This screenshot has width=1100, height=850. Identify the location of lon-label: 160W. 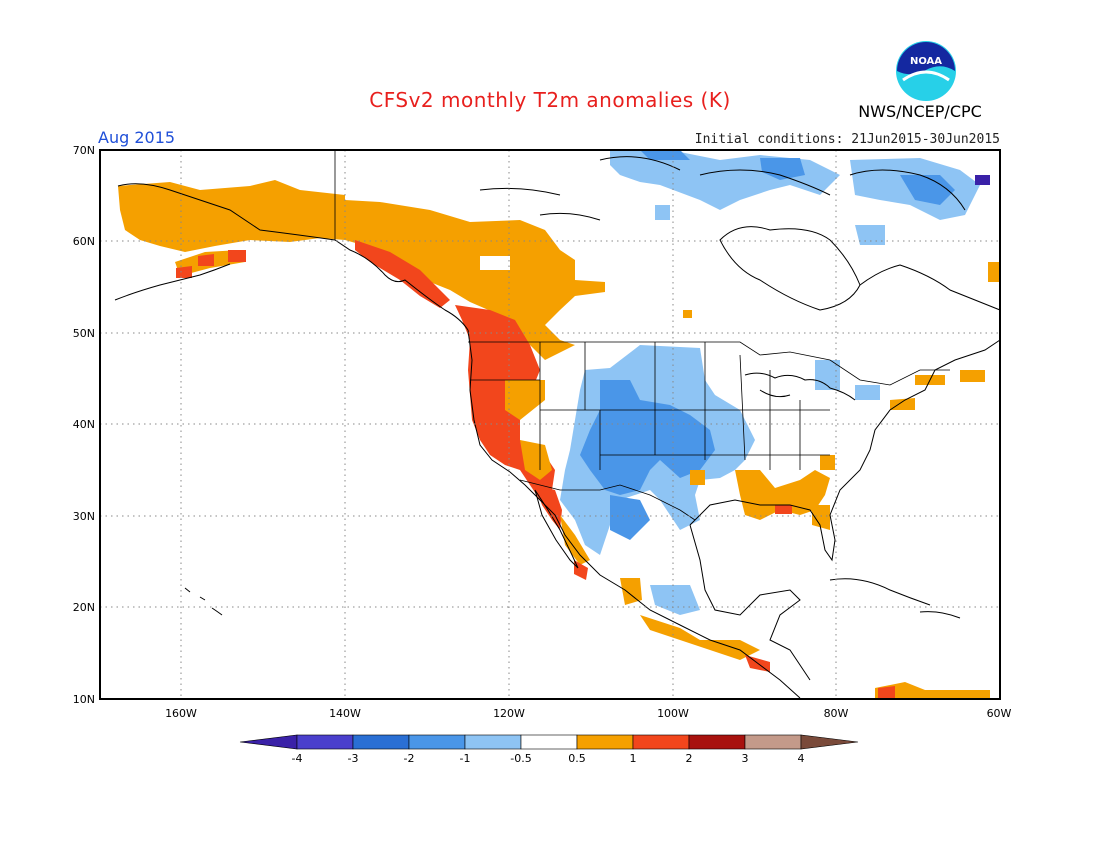
(181, 713).